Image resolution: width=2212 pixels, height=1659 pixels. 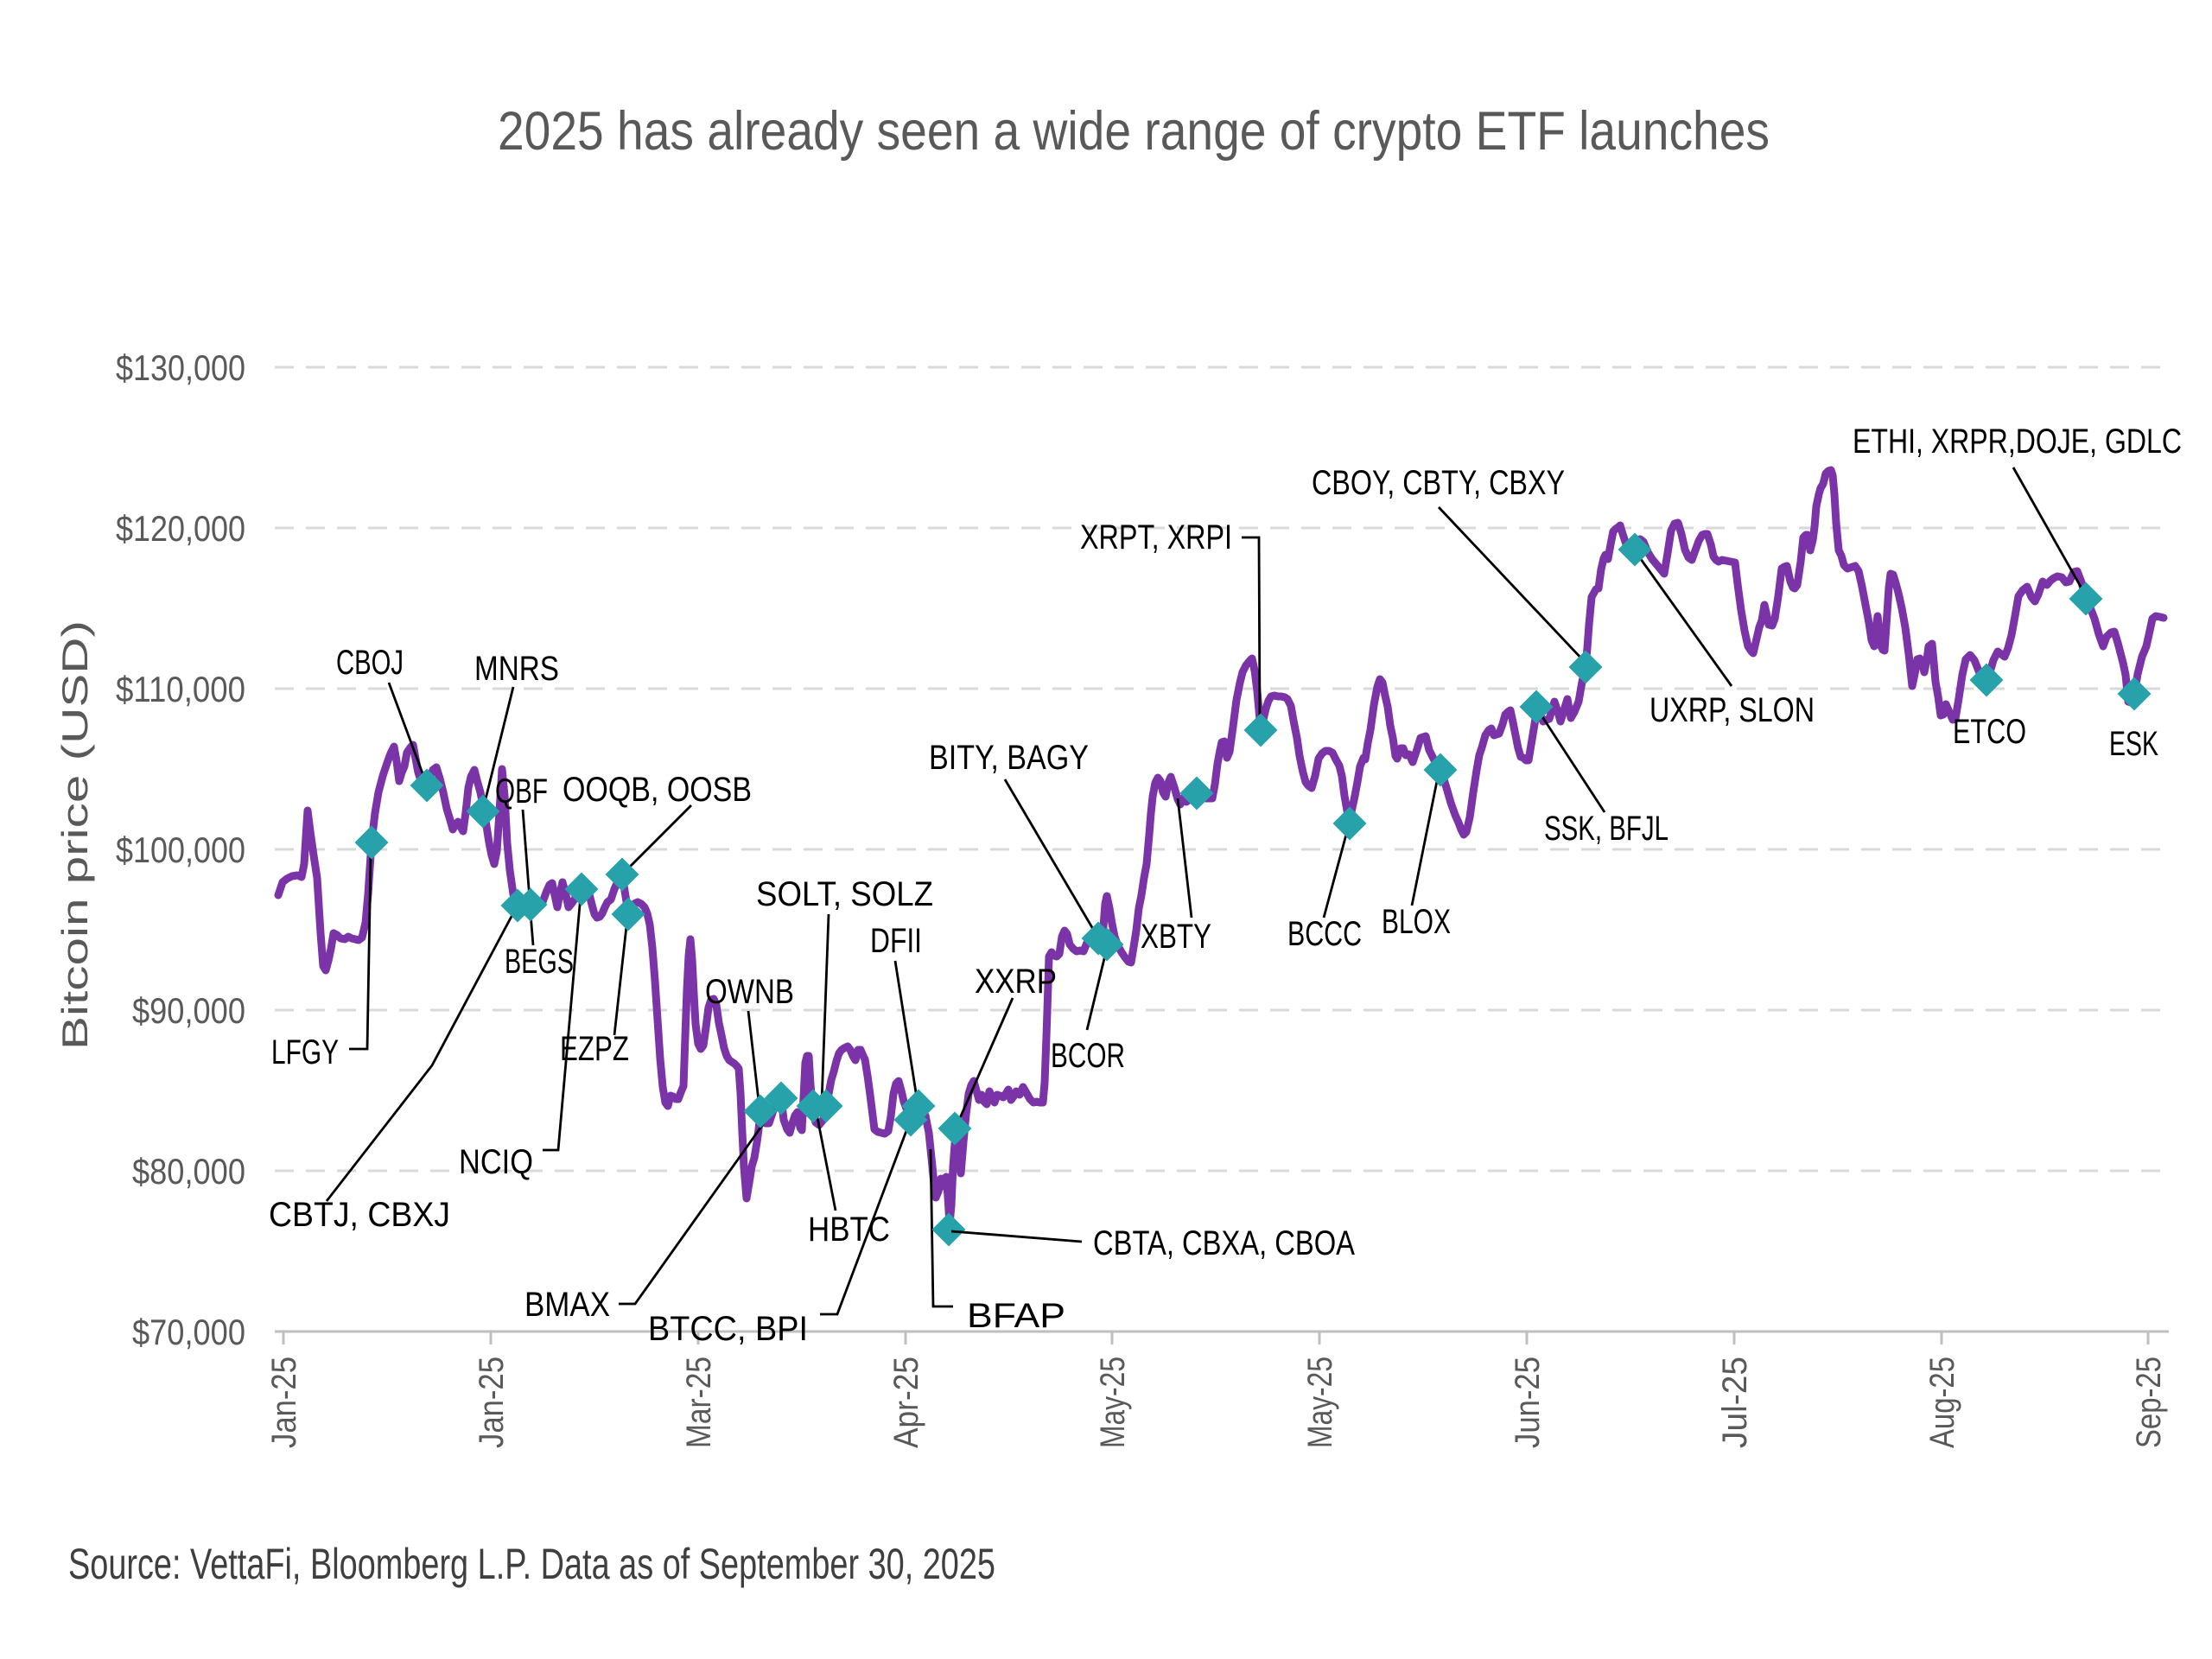 I want to click on svg-text: Jun-25, so click(x=1528, y=1402).